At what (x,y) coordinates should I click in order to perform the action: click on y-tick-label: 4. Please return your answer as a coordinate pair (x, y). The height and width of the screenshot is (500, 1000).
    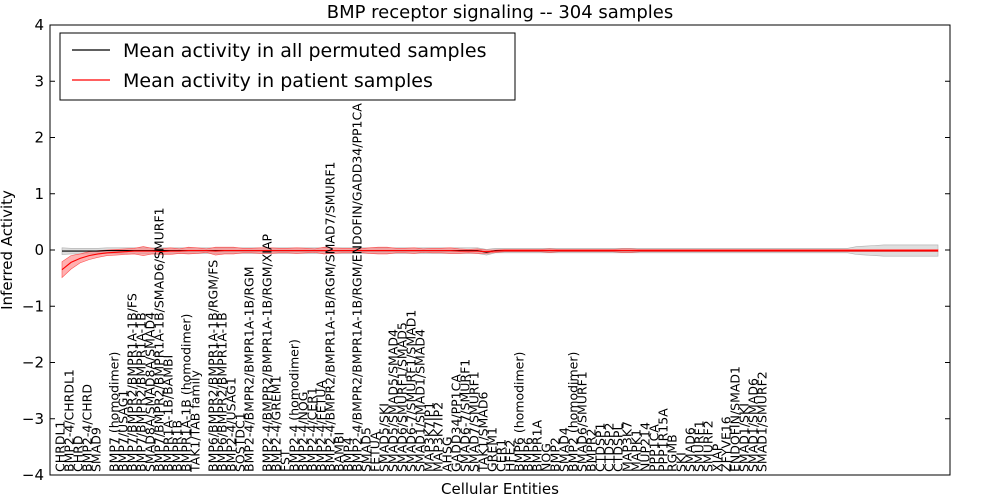
    Looking at the image, I should click on (39, 25).